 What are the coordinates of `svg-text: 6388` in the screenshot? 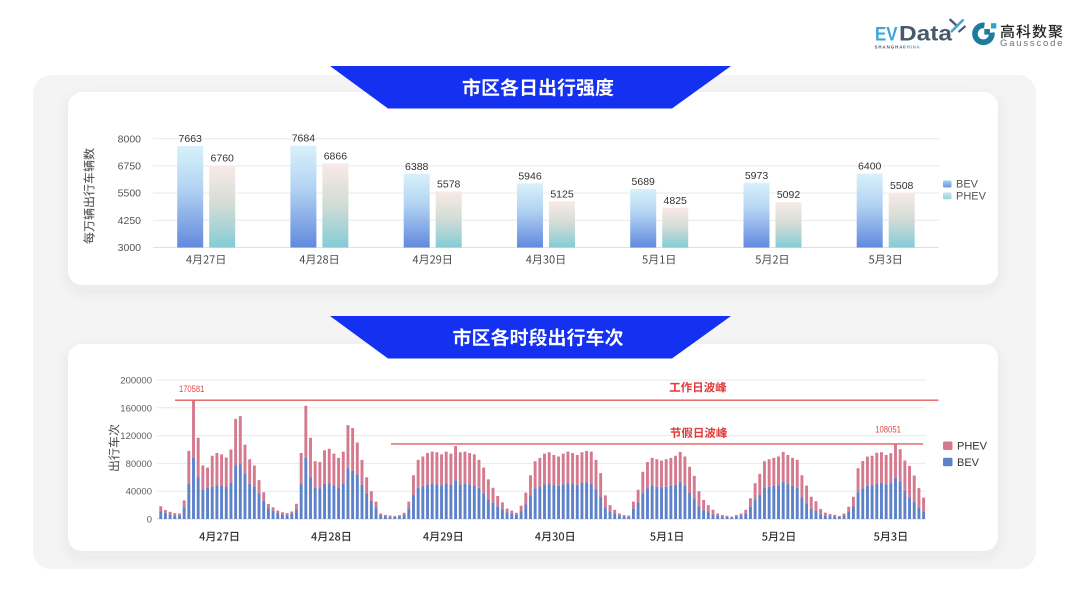 It's located at (417, 167).